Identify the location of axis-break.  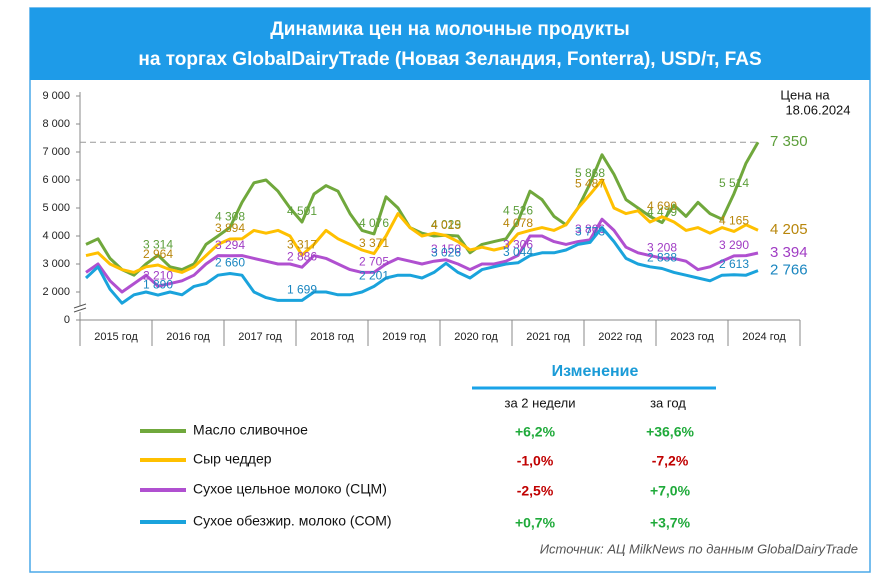
(80, 309).